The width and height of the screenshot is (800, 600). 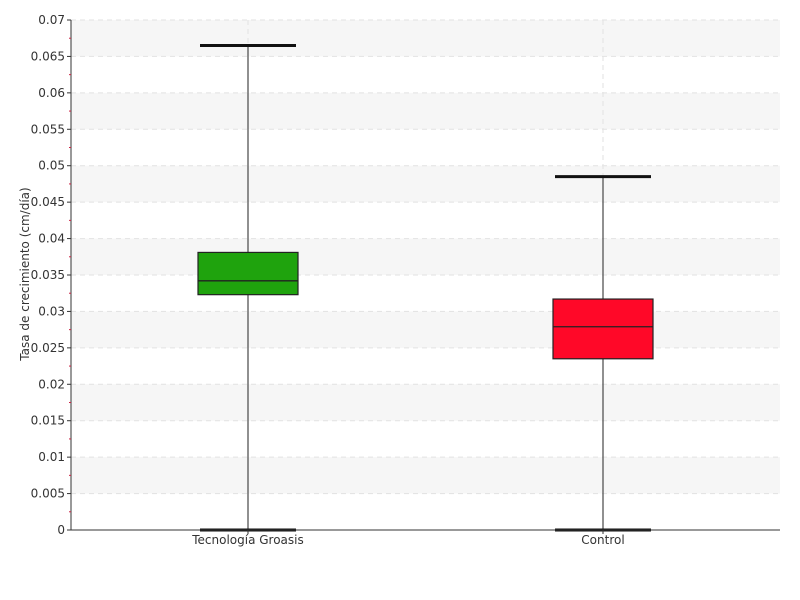 I want to click on y-tick-label: 0.045, so click(x=48, y=202).